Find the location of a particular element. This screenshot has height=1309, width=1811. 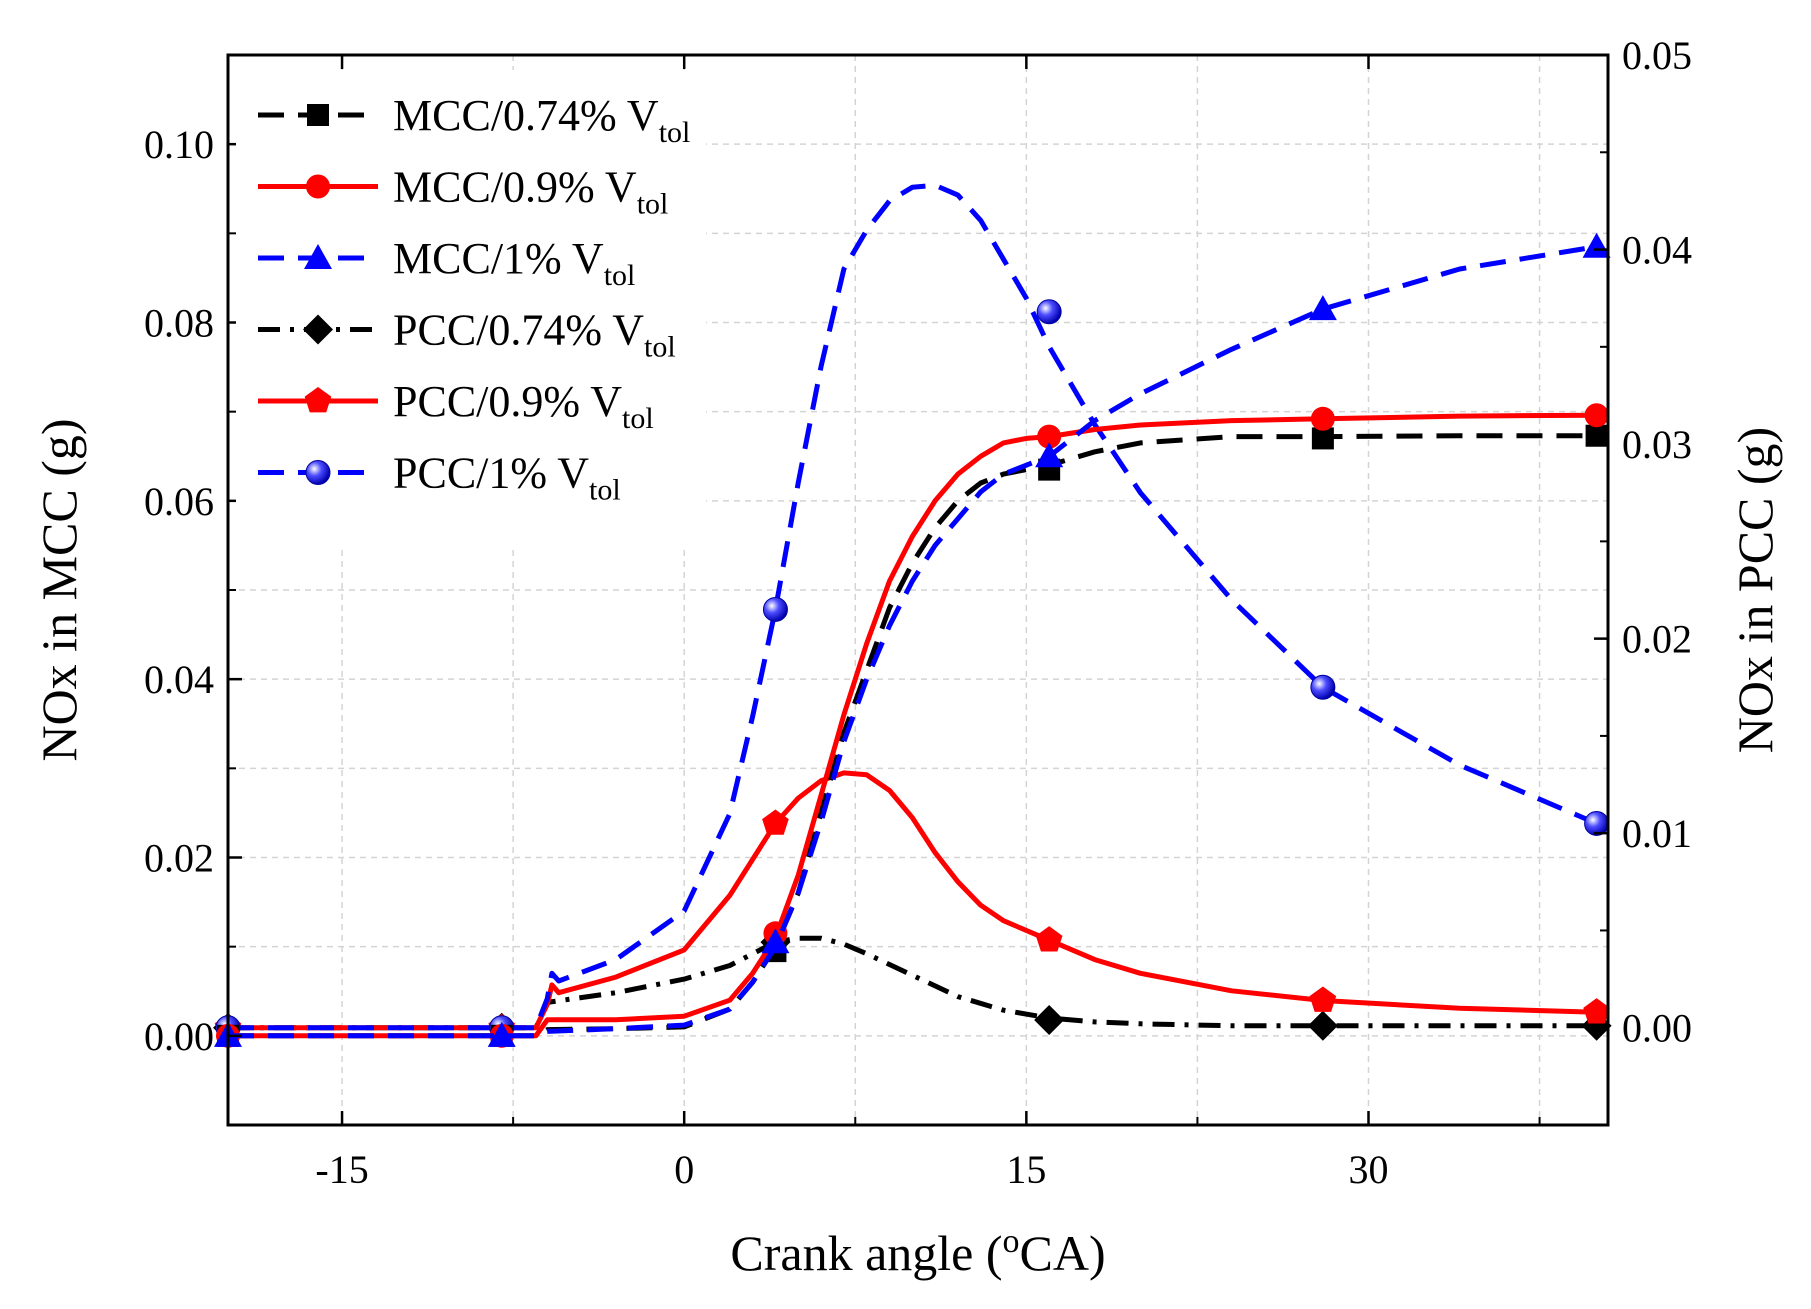

legend-label: PCC/0.9% Vtol is located at coordinates (523, 406).